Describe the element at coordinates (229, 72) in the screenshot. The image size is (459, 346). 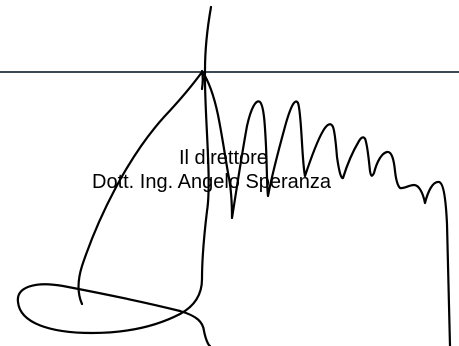
I see `signature-rule-line` at that location.